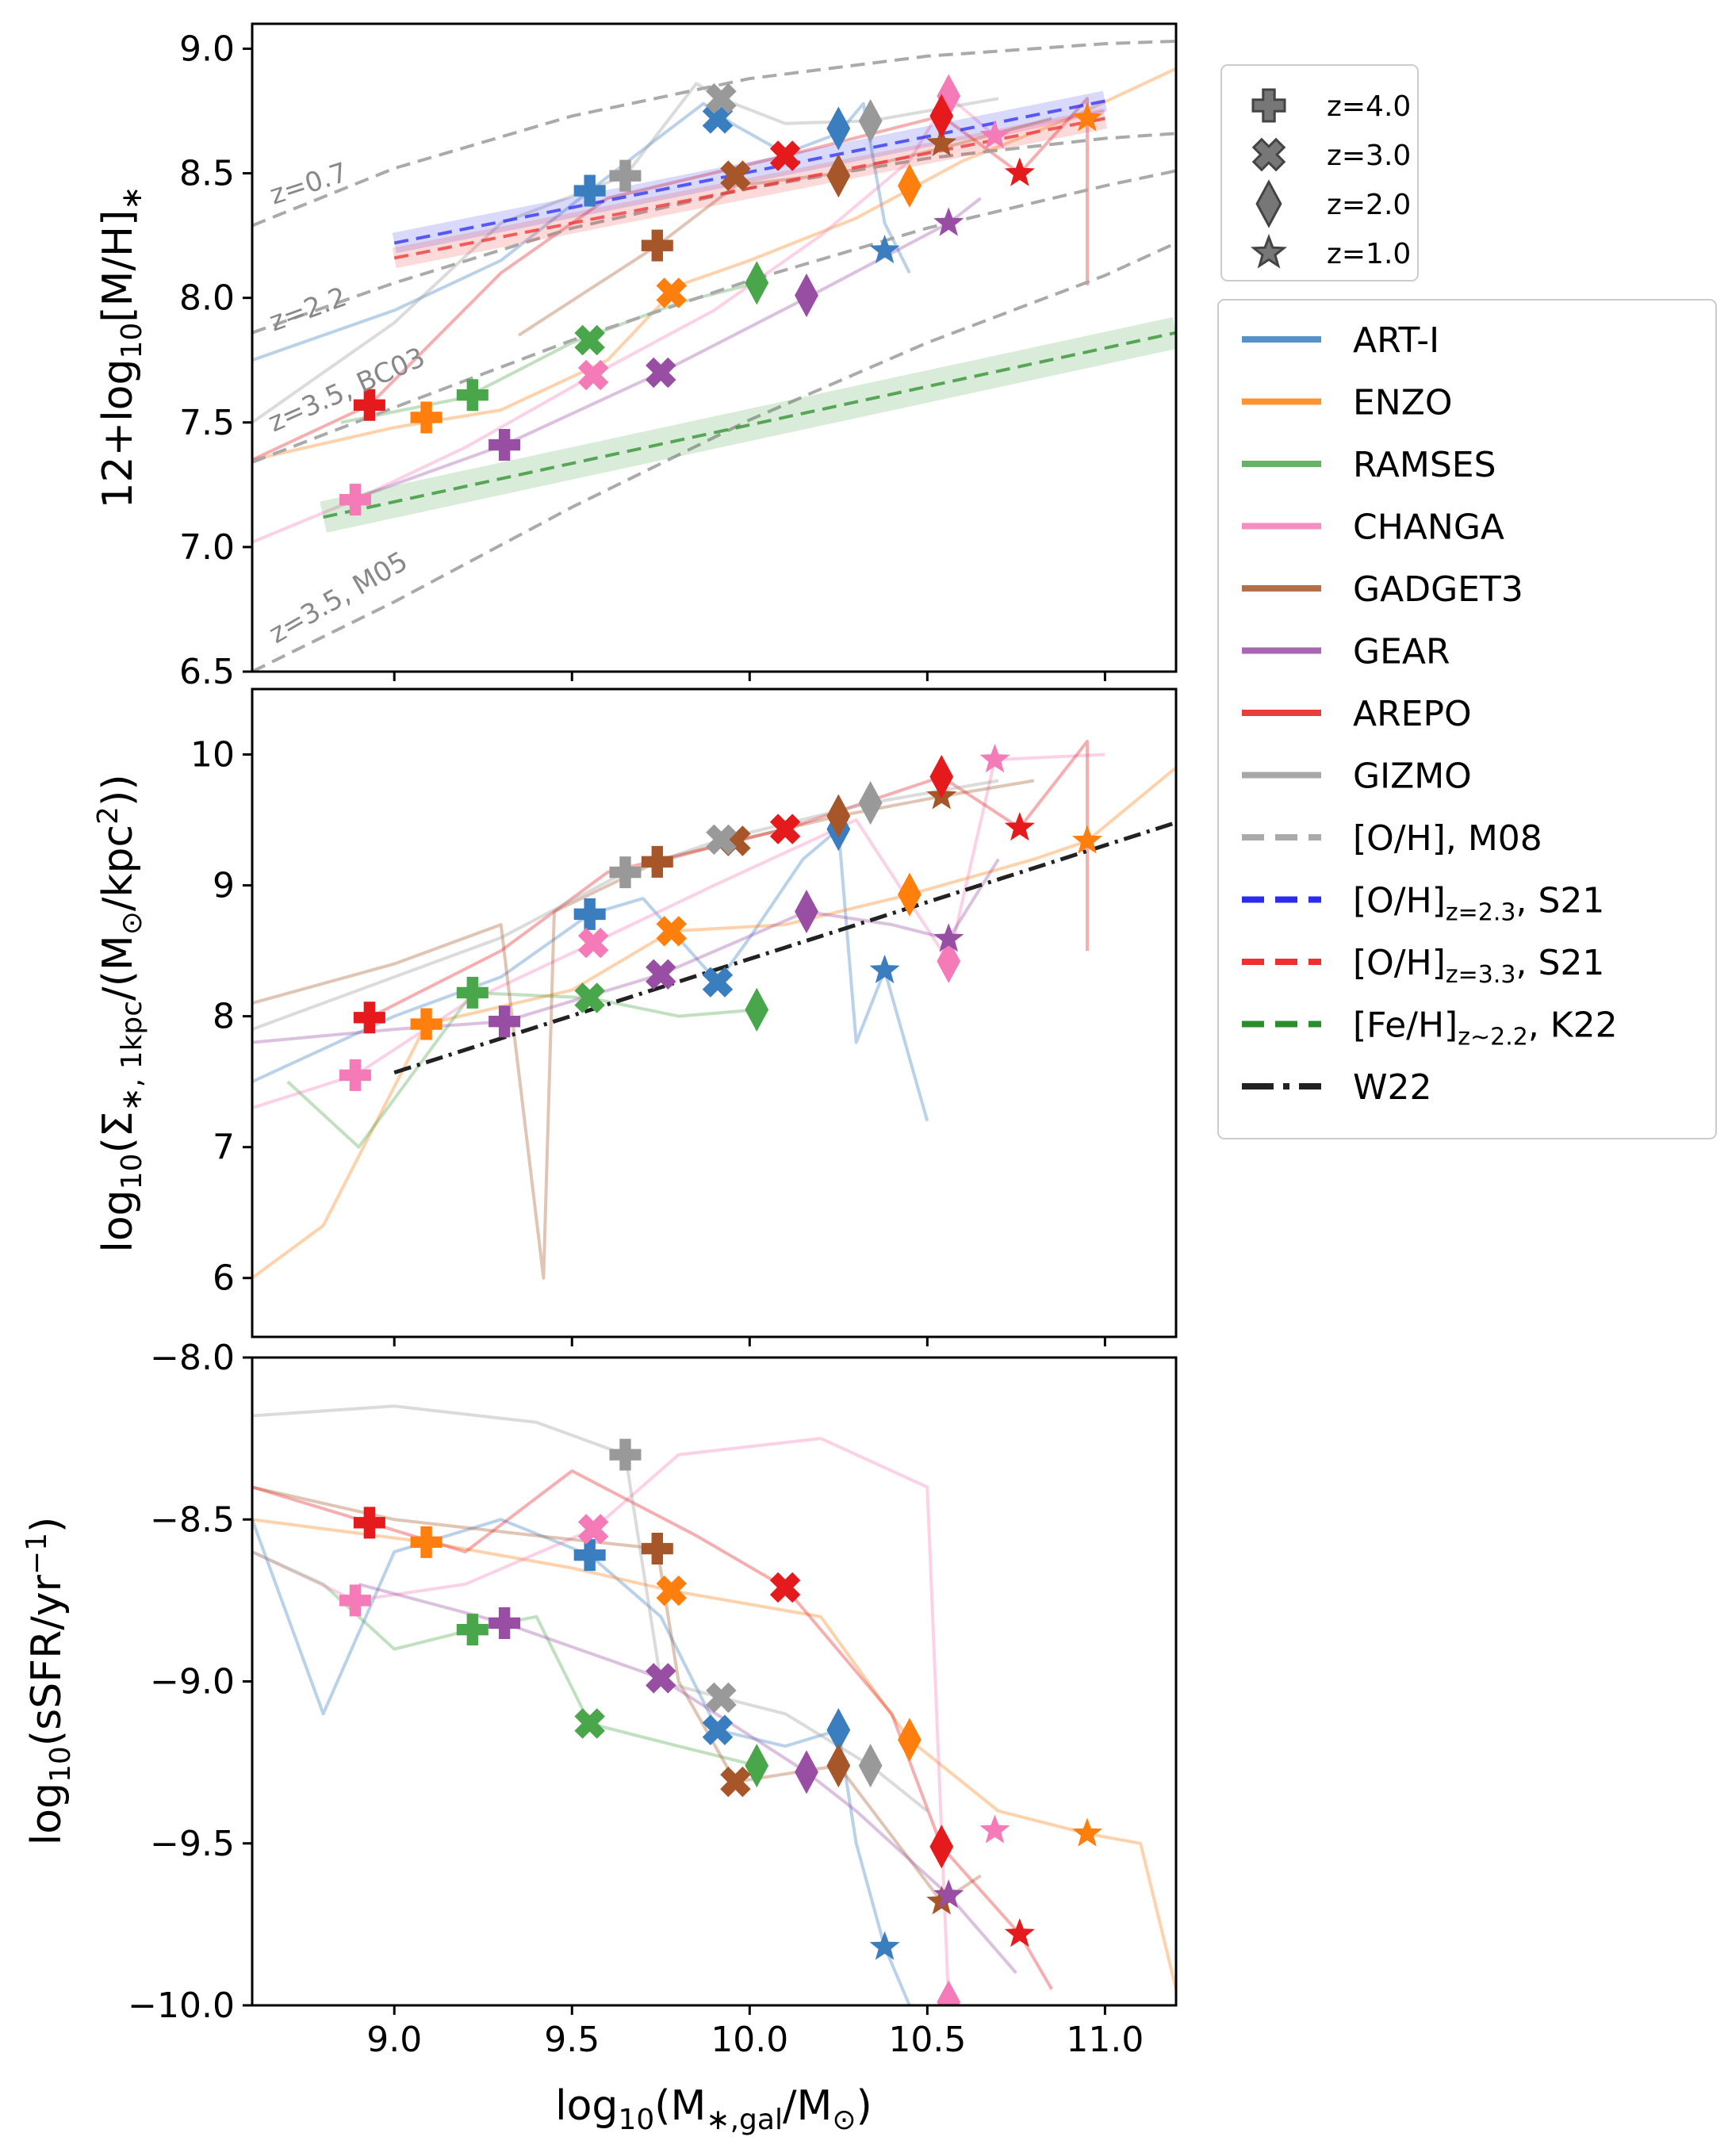  Describe the element at coordinates (1402, 652) in the screenshot. I see `legend-label: GEAR` at that location.